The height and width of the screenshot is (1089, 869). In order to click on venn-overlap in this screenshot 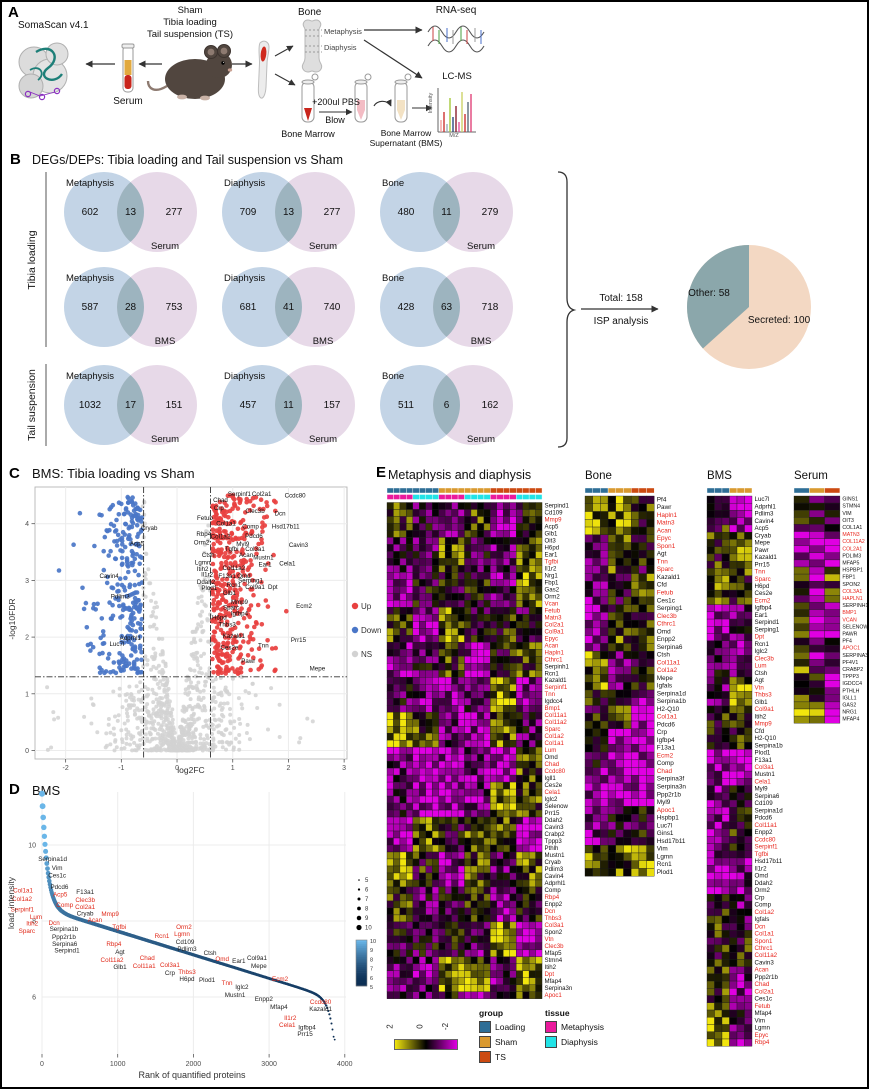, I will do `click(446, 212)`.